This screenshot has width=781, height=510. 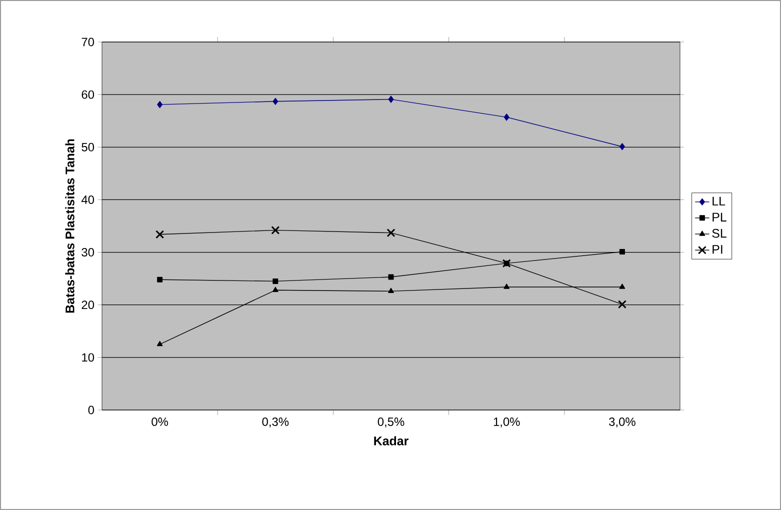 What do you see at coordinates (391, 441) in the screenshot?
I see `x-axis-title: Kadar` at bounding box center [391, 441].